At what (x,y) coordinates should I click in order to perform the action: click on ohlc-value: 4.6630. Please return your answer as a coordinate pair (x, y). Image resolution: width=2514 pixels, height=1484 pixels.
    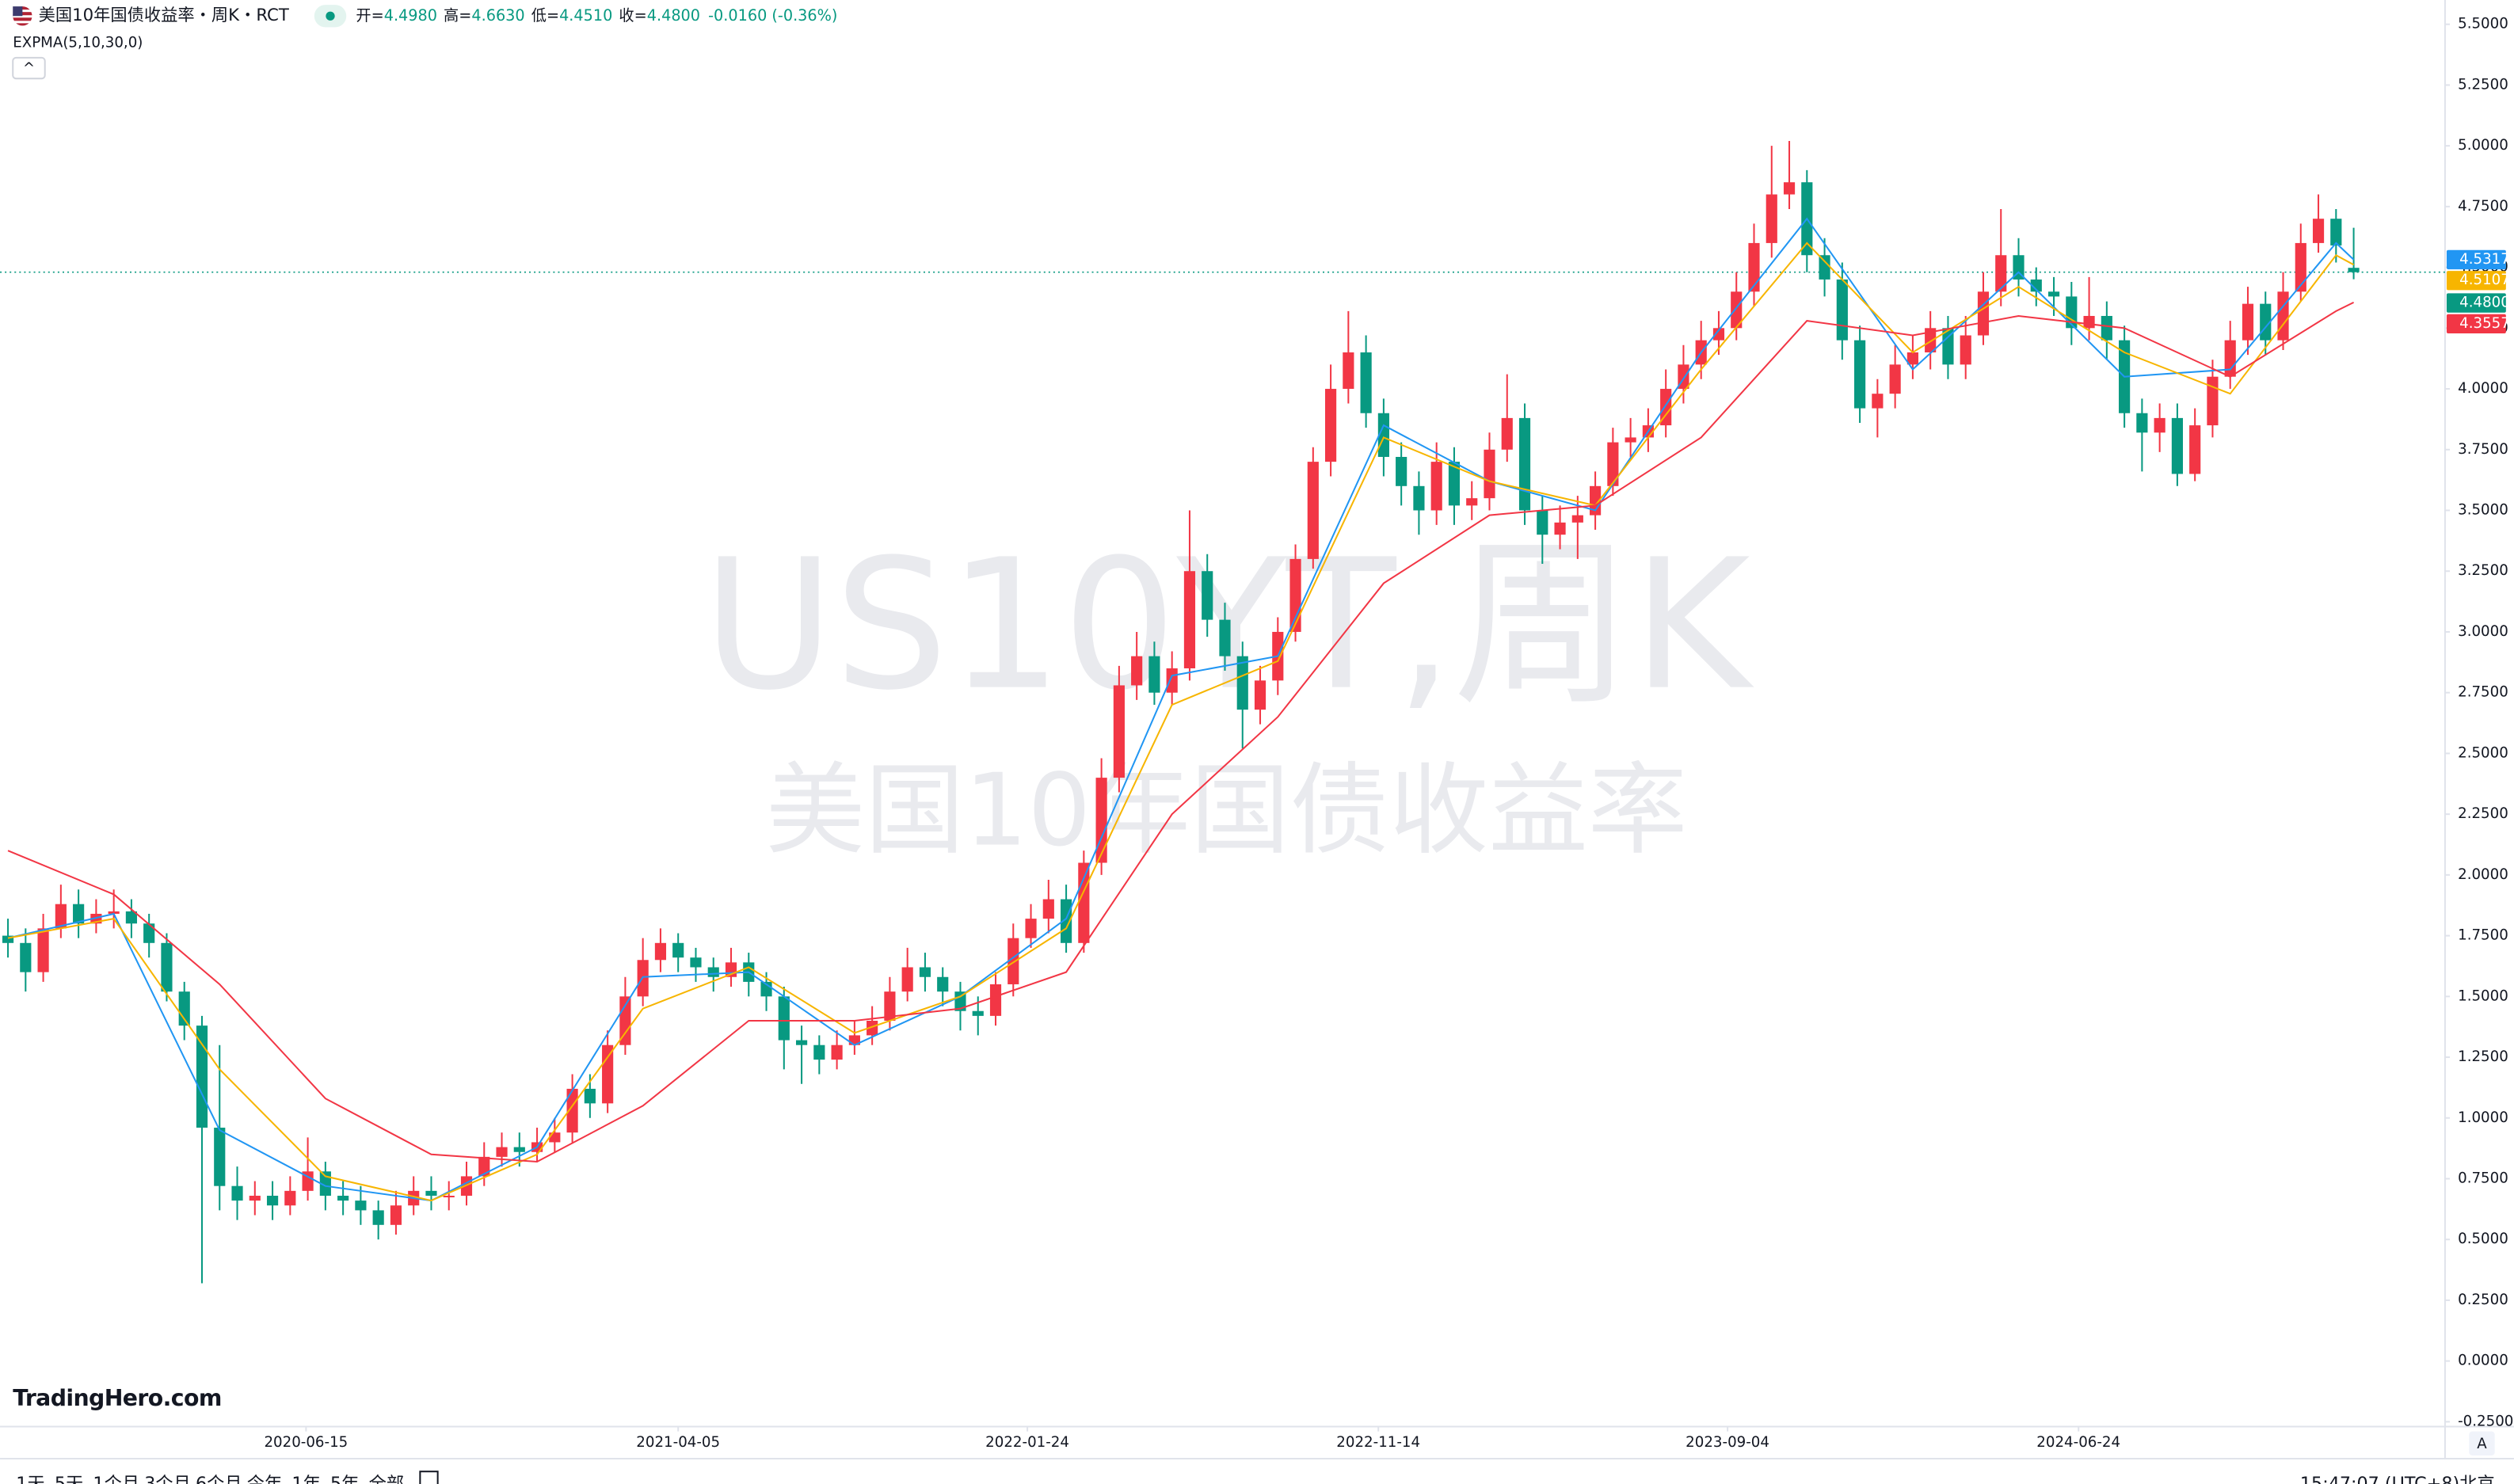
    Looking at the image, I should click on (497, 16).